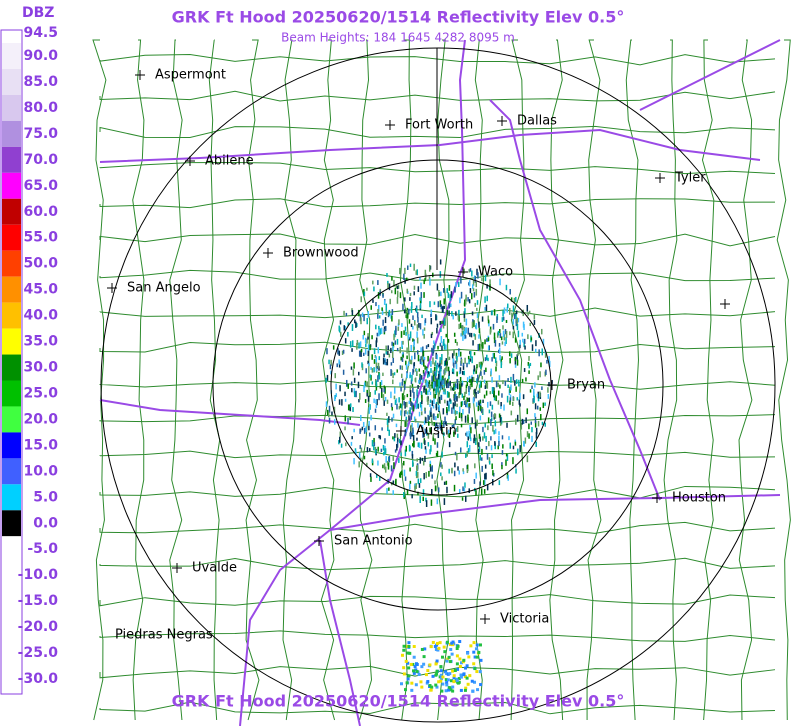 The image size is (797, 726). Describe the element at coordinates (230, 412) in the screenshot. I see `road` at that location.